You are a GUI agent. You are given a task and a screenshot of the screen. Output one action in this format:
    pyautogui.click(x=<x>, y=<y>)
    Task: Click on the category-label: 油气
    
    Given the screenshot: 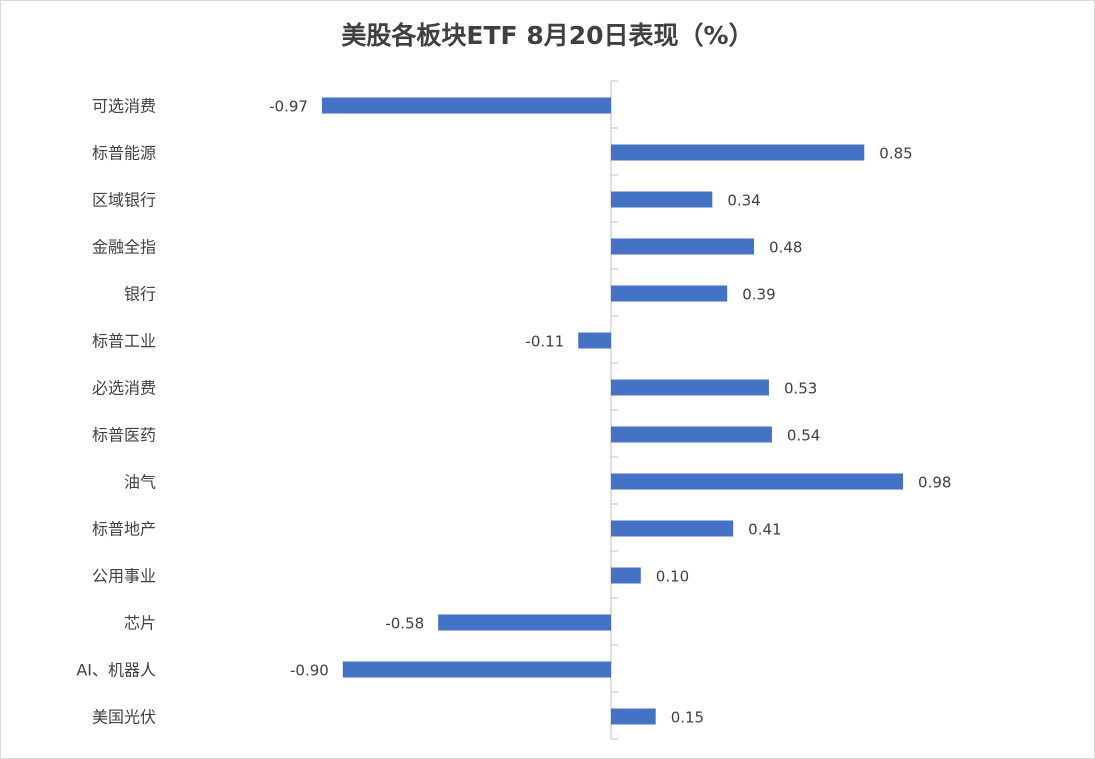 What is the action you would take?
    pyautogui.click(x=140, y=482)
    